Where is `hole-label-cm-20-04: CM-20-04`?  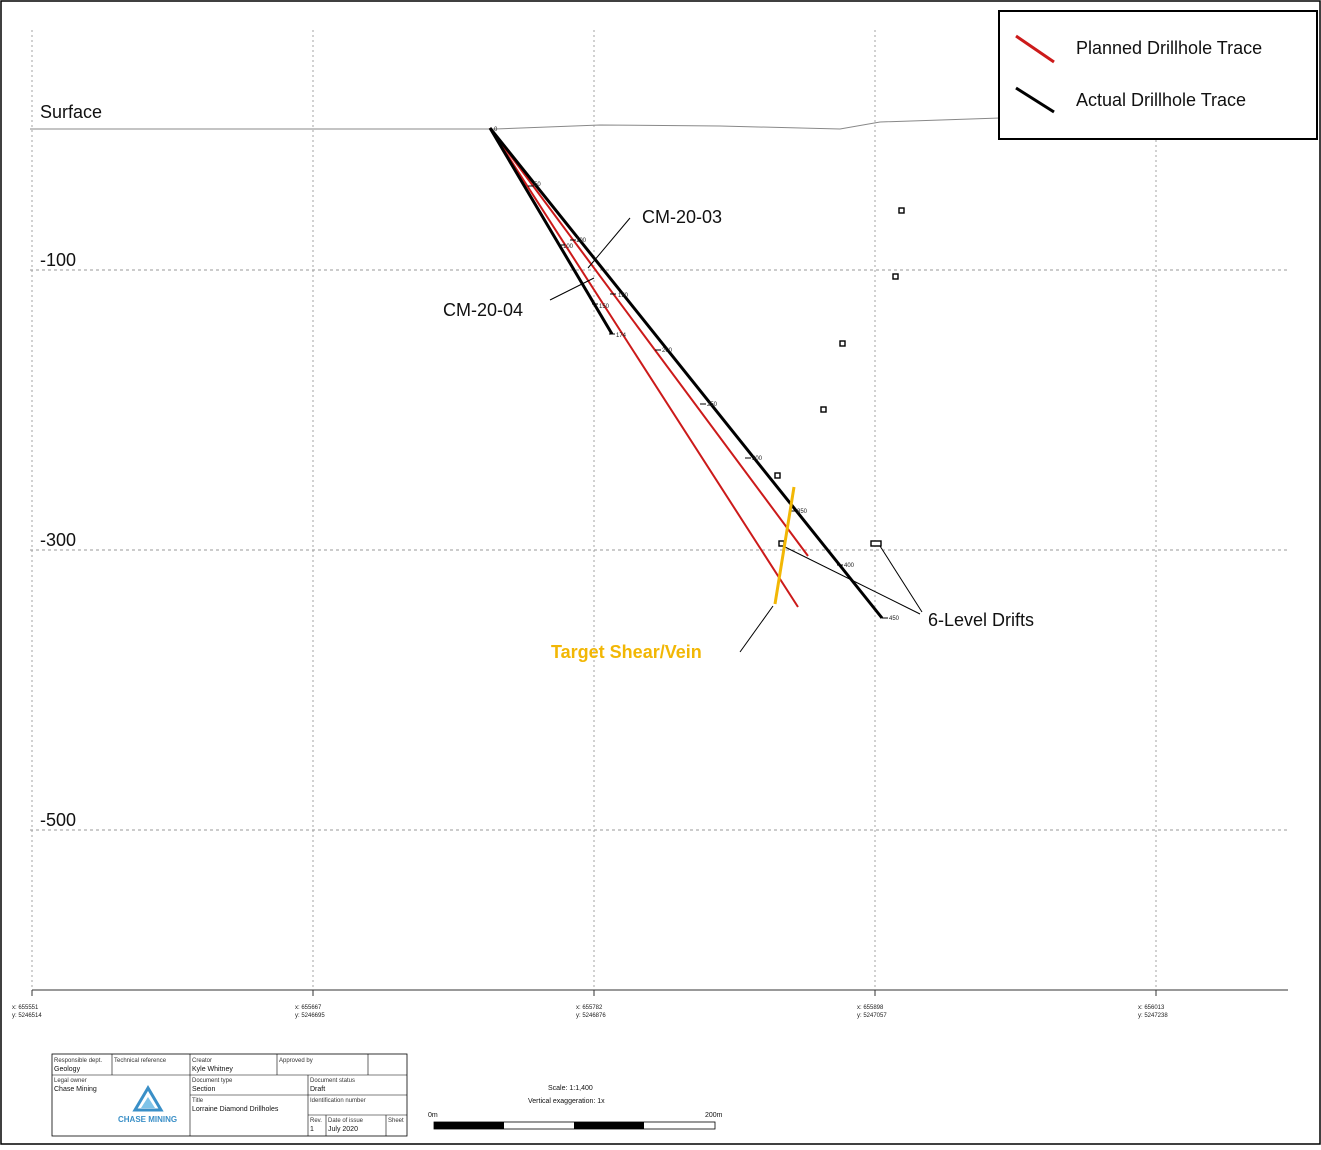
hole-label-cm-20-04: CM-20-04 is located at coordinates (483, 310).